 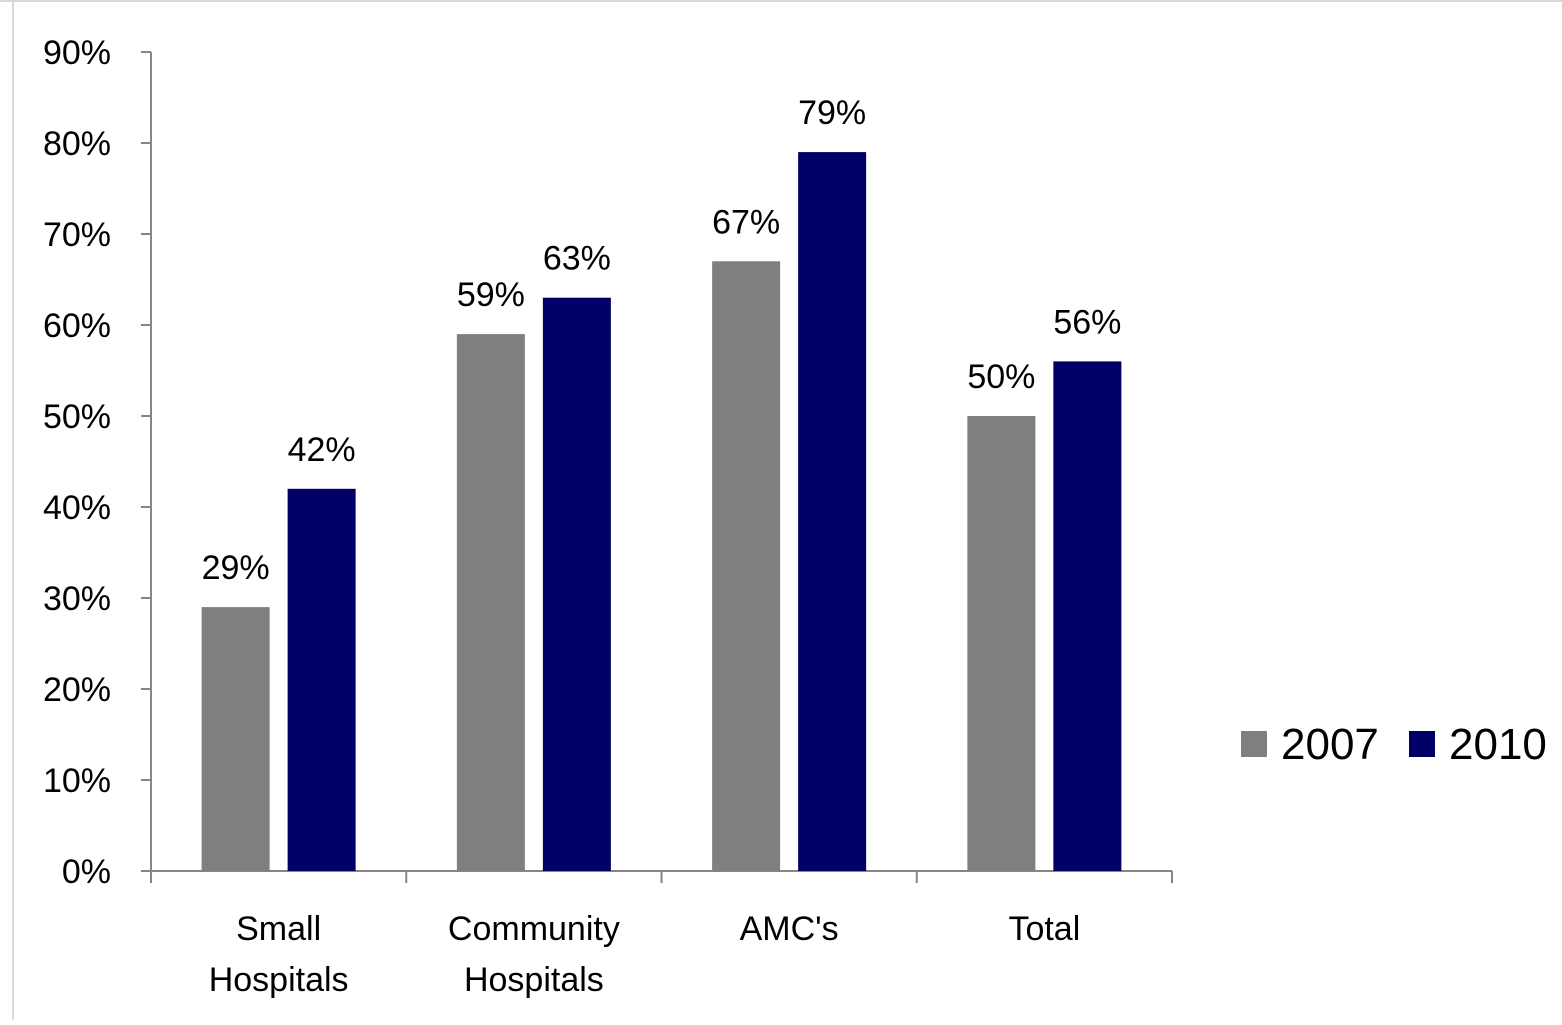 What do you see at coordinates (77, 690) in the screenshot?
I see `y-tick-label: 20%` at bounding box center [77, 690].